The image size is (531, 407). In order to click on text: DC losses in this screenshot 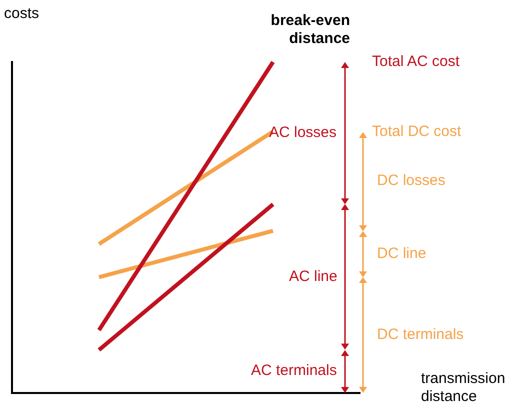, I will do `click(411, 181)`.